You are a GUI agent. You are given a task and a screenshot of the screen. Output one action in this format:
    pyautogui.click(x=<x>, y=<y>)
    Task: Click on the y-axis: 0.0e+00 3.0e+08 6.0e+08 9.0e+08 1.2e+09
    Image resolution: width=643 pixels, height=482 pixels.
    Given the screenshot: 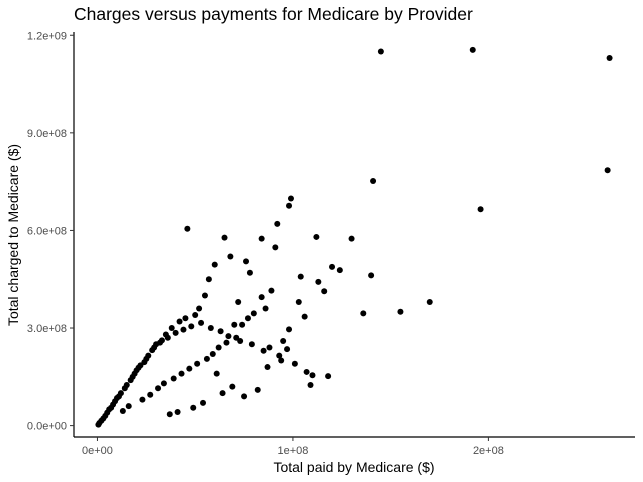 What is the action you would take?
    pyautogui.click(x=51, y=233)
    